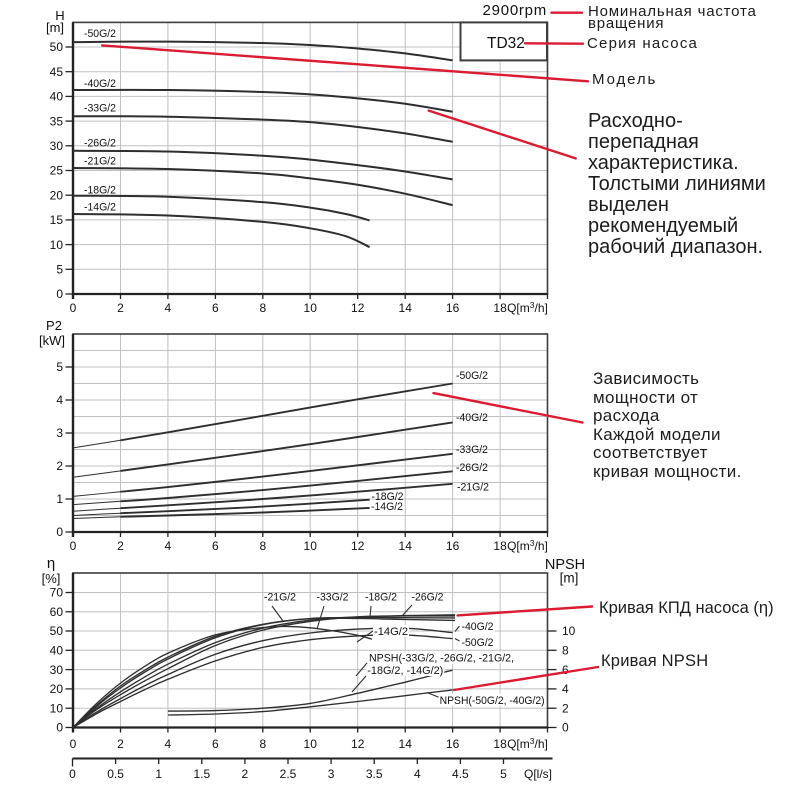 This screenshot has height=800, width=800. Describe the element at coordinates (57, 146) in the screenshot. I see `svg-text: 30` at that location.